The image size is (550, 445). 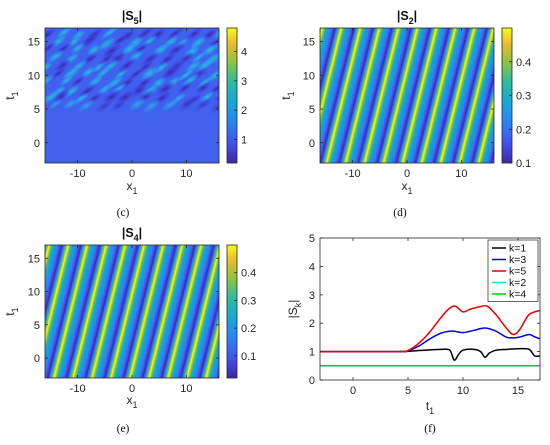 What do you see at coordinates (408, 391) in the screenshot?
I see `x-tick-label: 5` at bounding box center [408, 391].